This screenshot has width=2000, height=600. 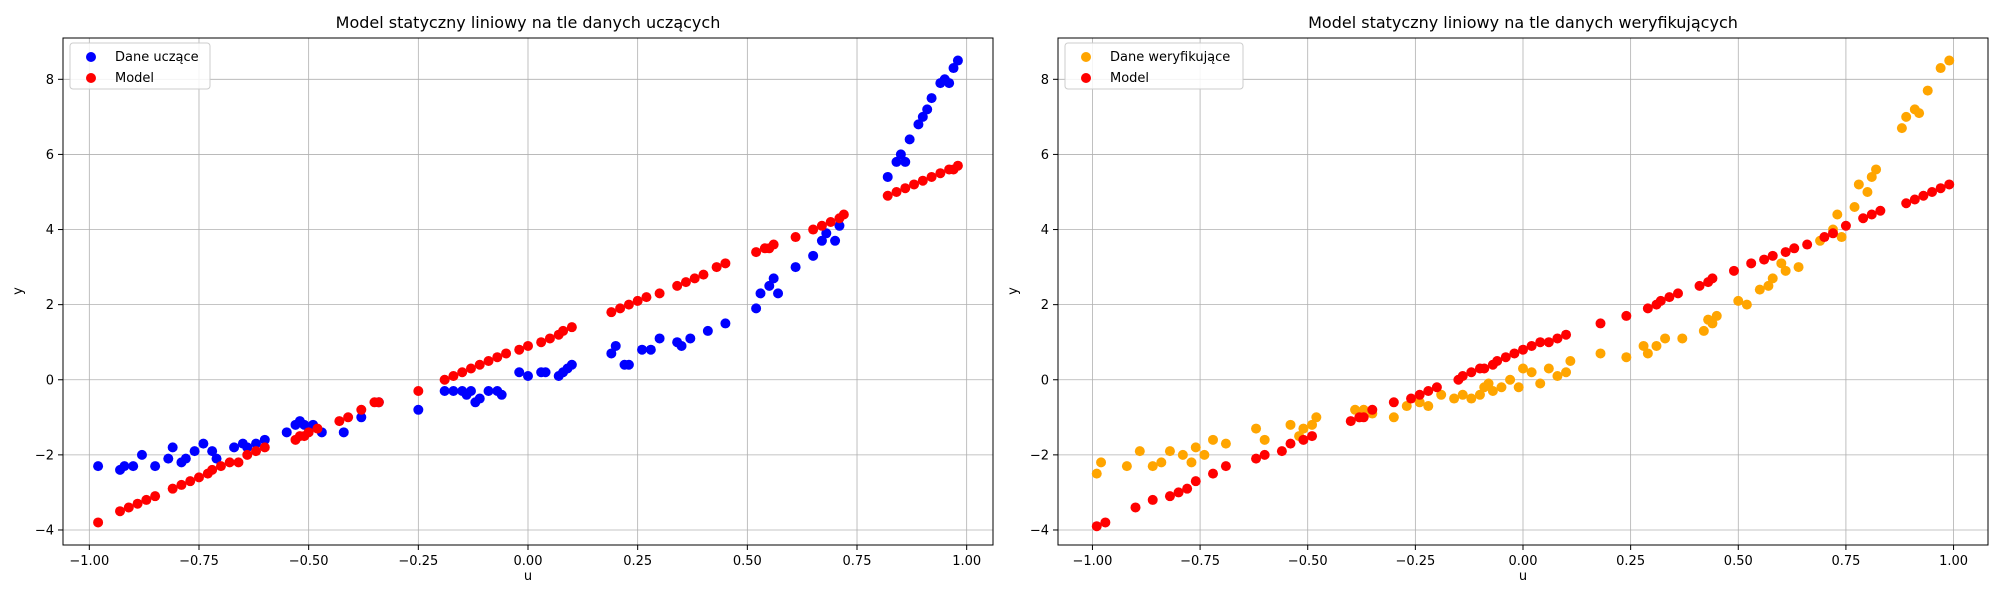 What do you see at coordinates (134, 78) in the screenshot?
I see `legend-label-model: Model` at bounding box center [134, 78].